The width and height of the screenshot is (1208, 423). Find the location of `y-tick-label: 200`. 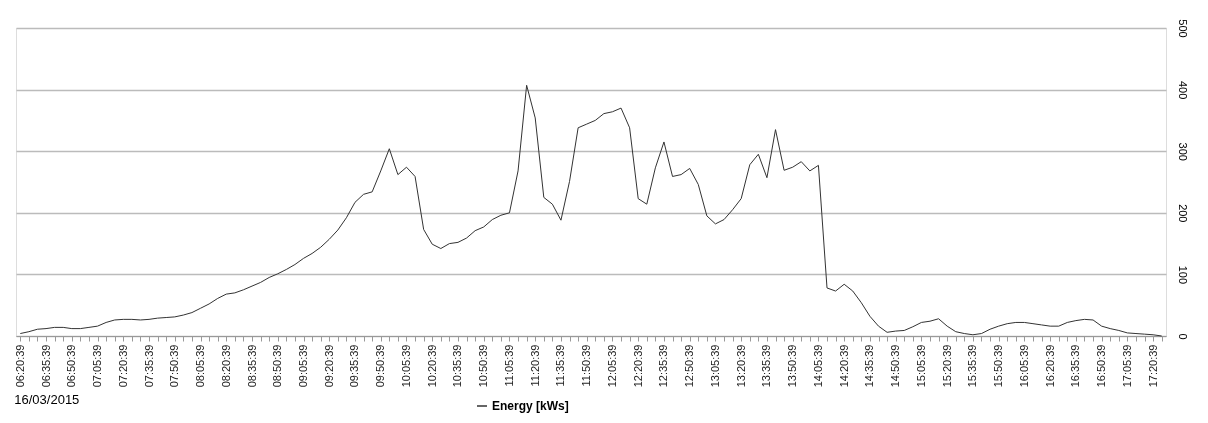

y-tick-label: 200 is located at coordinates (1182, 213).